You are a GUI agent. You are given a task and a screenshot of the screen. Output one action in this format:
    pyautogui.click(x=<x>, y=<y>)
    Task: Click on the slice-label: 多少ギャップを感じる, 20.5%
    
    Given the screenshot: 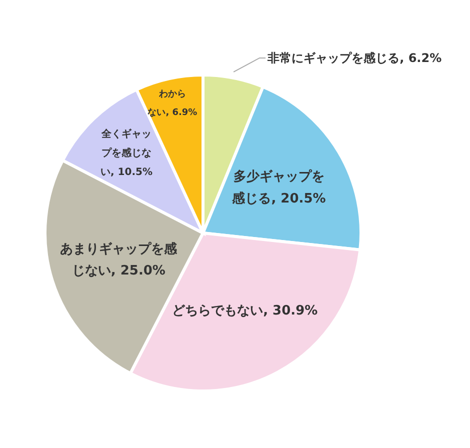 What is the action you would take?
    pyautogui.click(x=278, y=187)
    